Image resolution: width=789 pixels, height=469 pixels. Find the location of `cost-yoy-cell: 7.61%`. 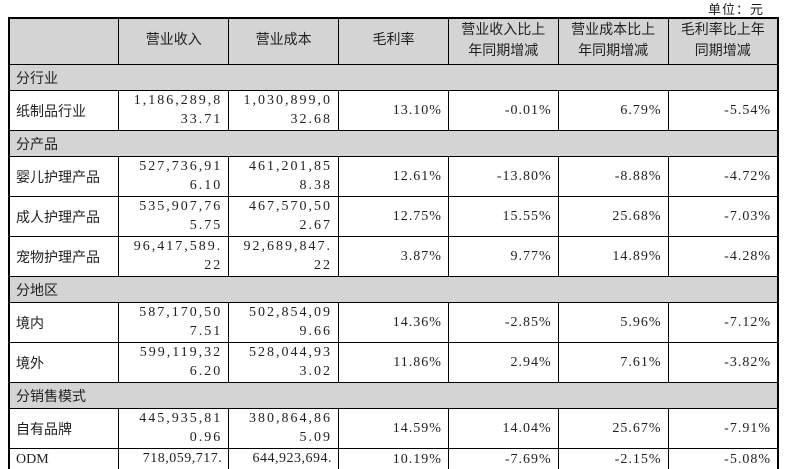

cost-yoy-cell: 7.61% is located at coordinates (613, 362).